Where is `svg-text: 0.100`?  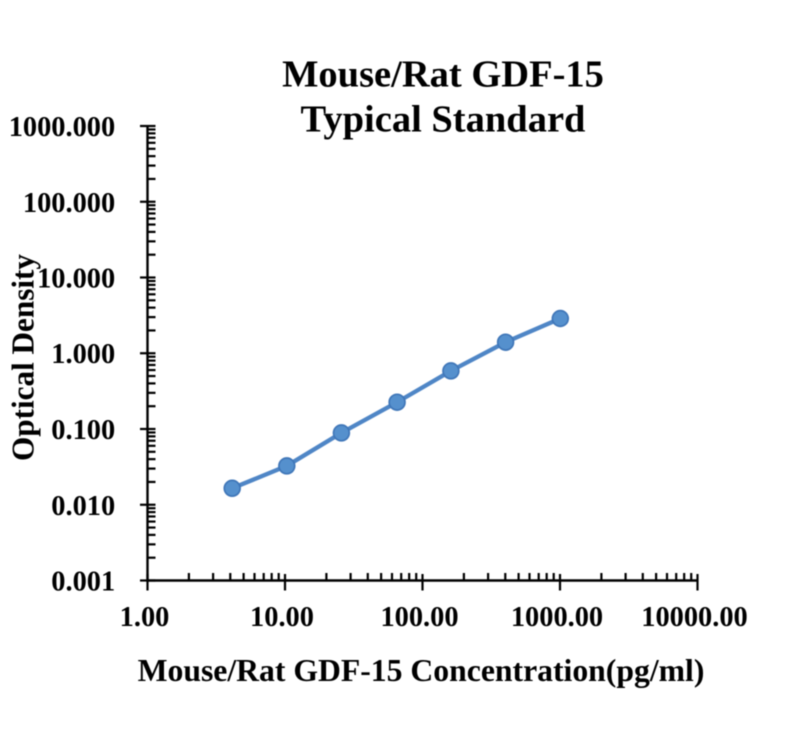 svg-text: 0.100 is located at coordinates (83, 430).